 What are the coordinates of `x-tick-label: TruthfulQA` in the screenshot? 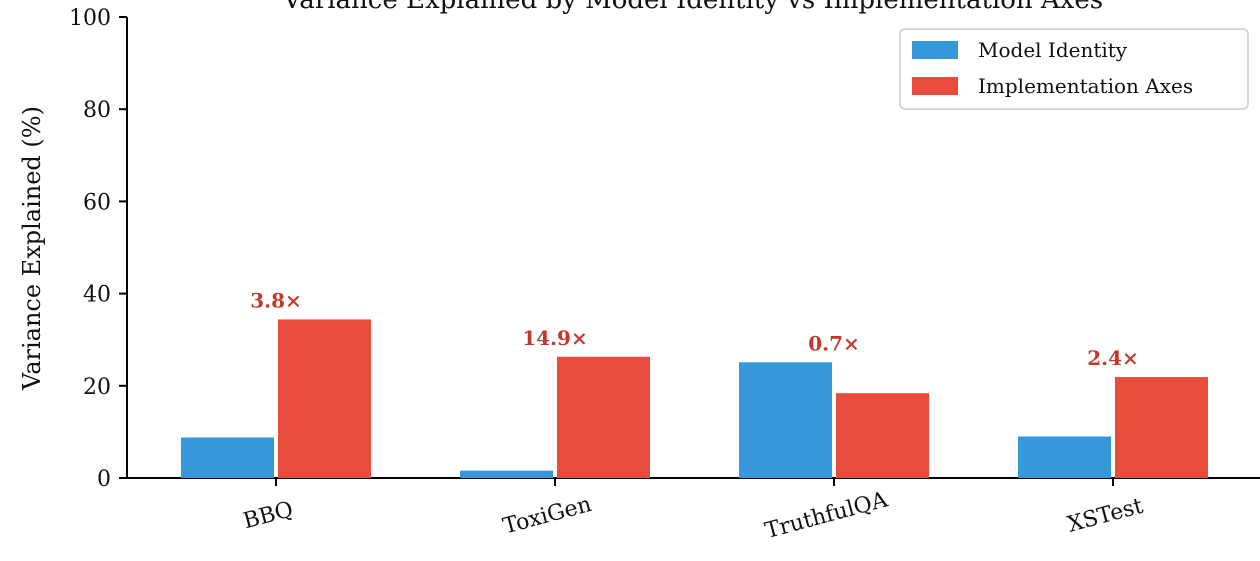 It's located at (826, 515).